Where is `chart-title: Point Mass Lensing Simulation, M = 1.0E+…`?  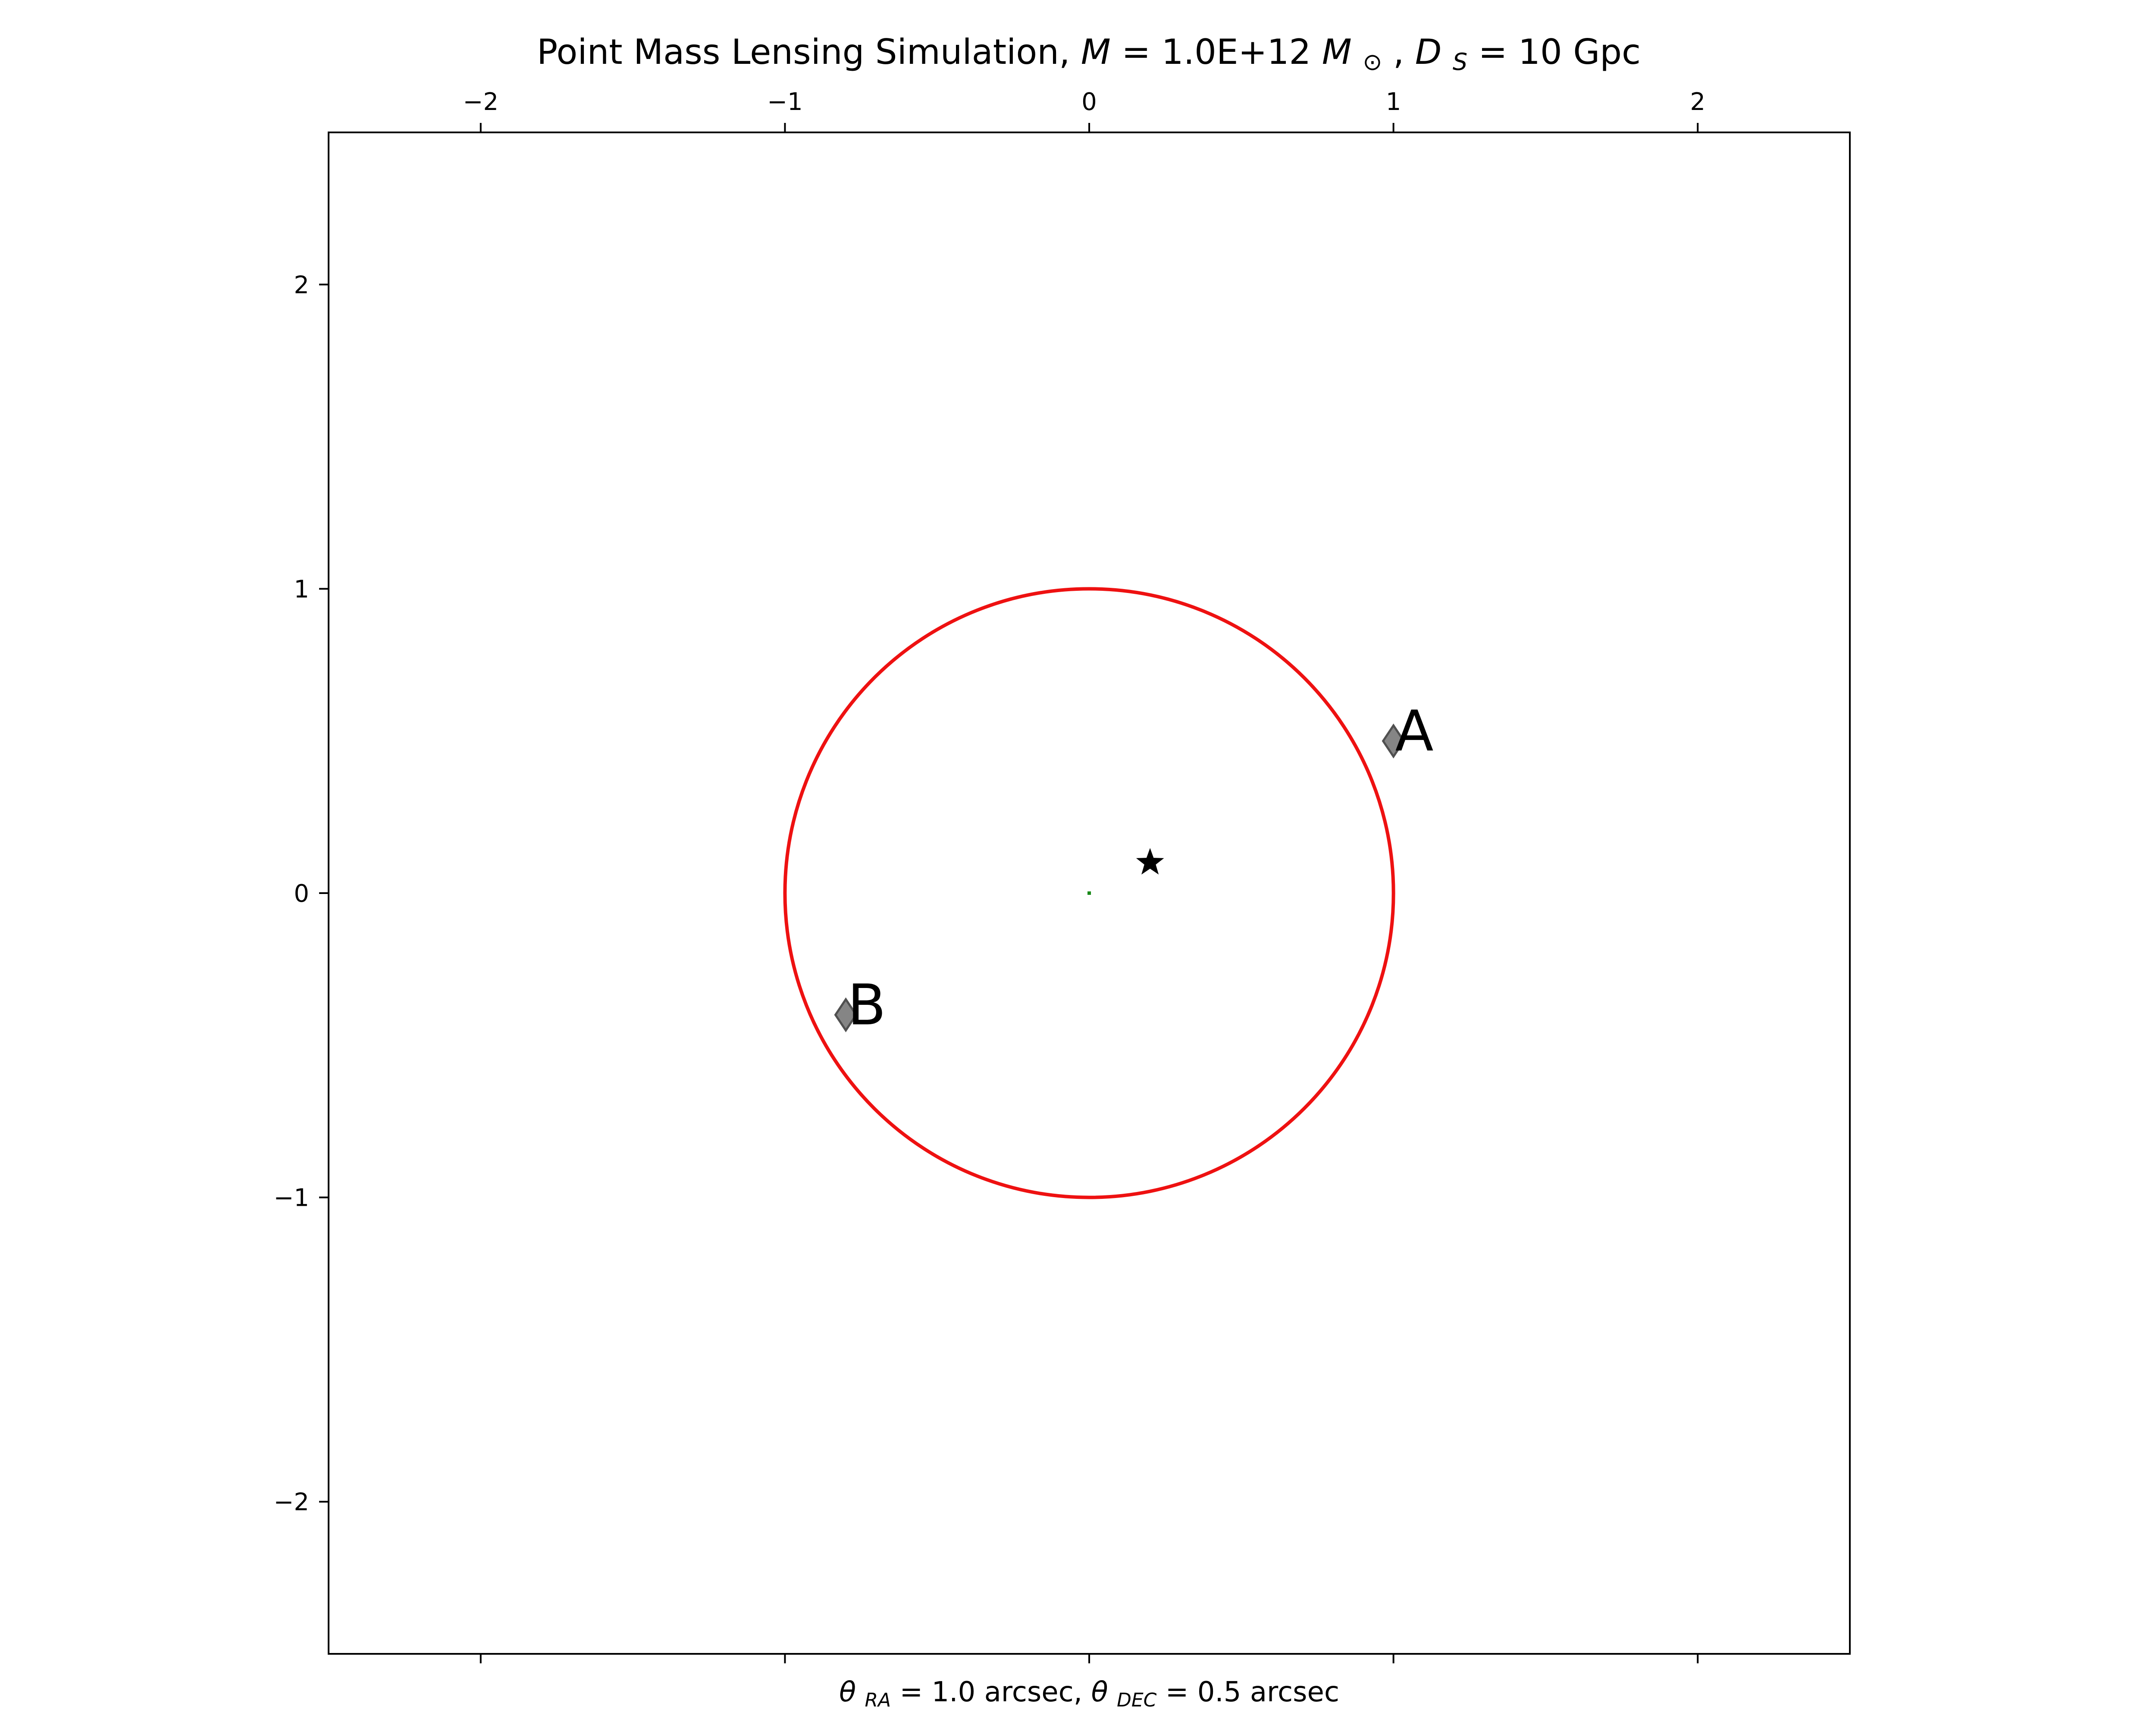
chart-title: Point Mass Lensing Simulation, M = 1.0E+… is located at coordinates (1089, 55).